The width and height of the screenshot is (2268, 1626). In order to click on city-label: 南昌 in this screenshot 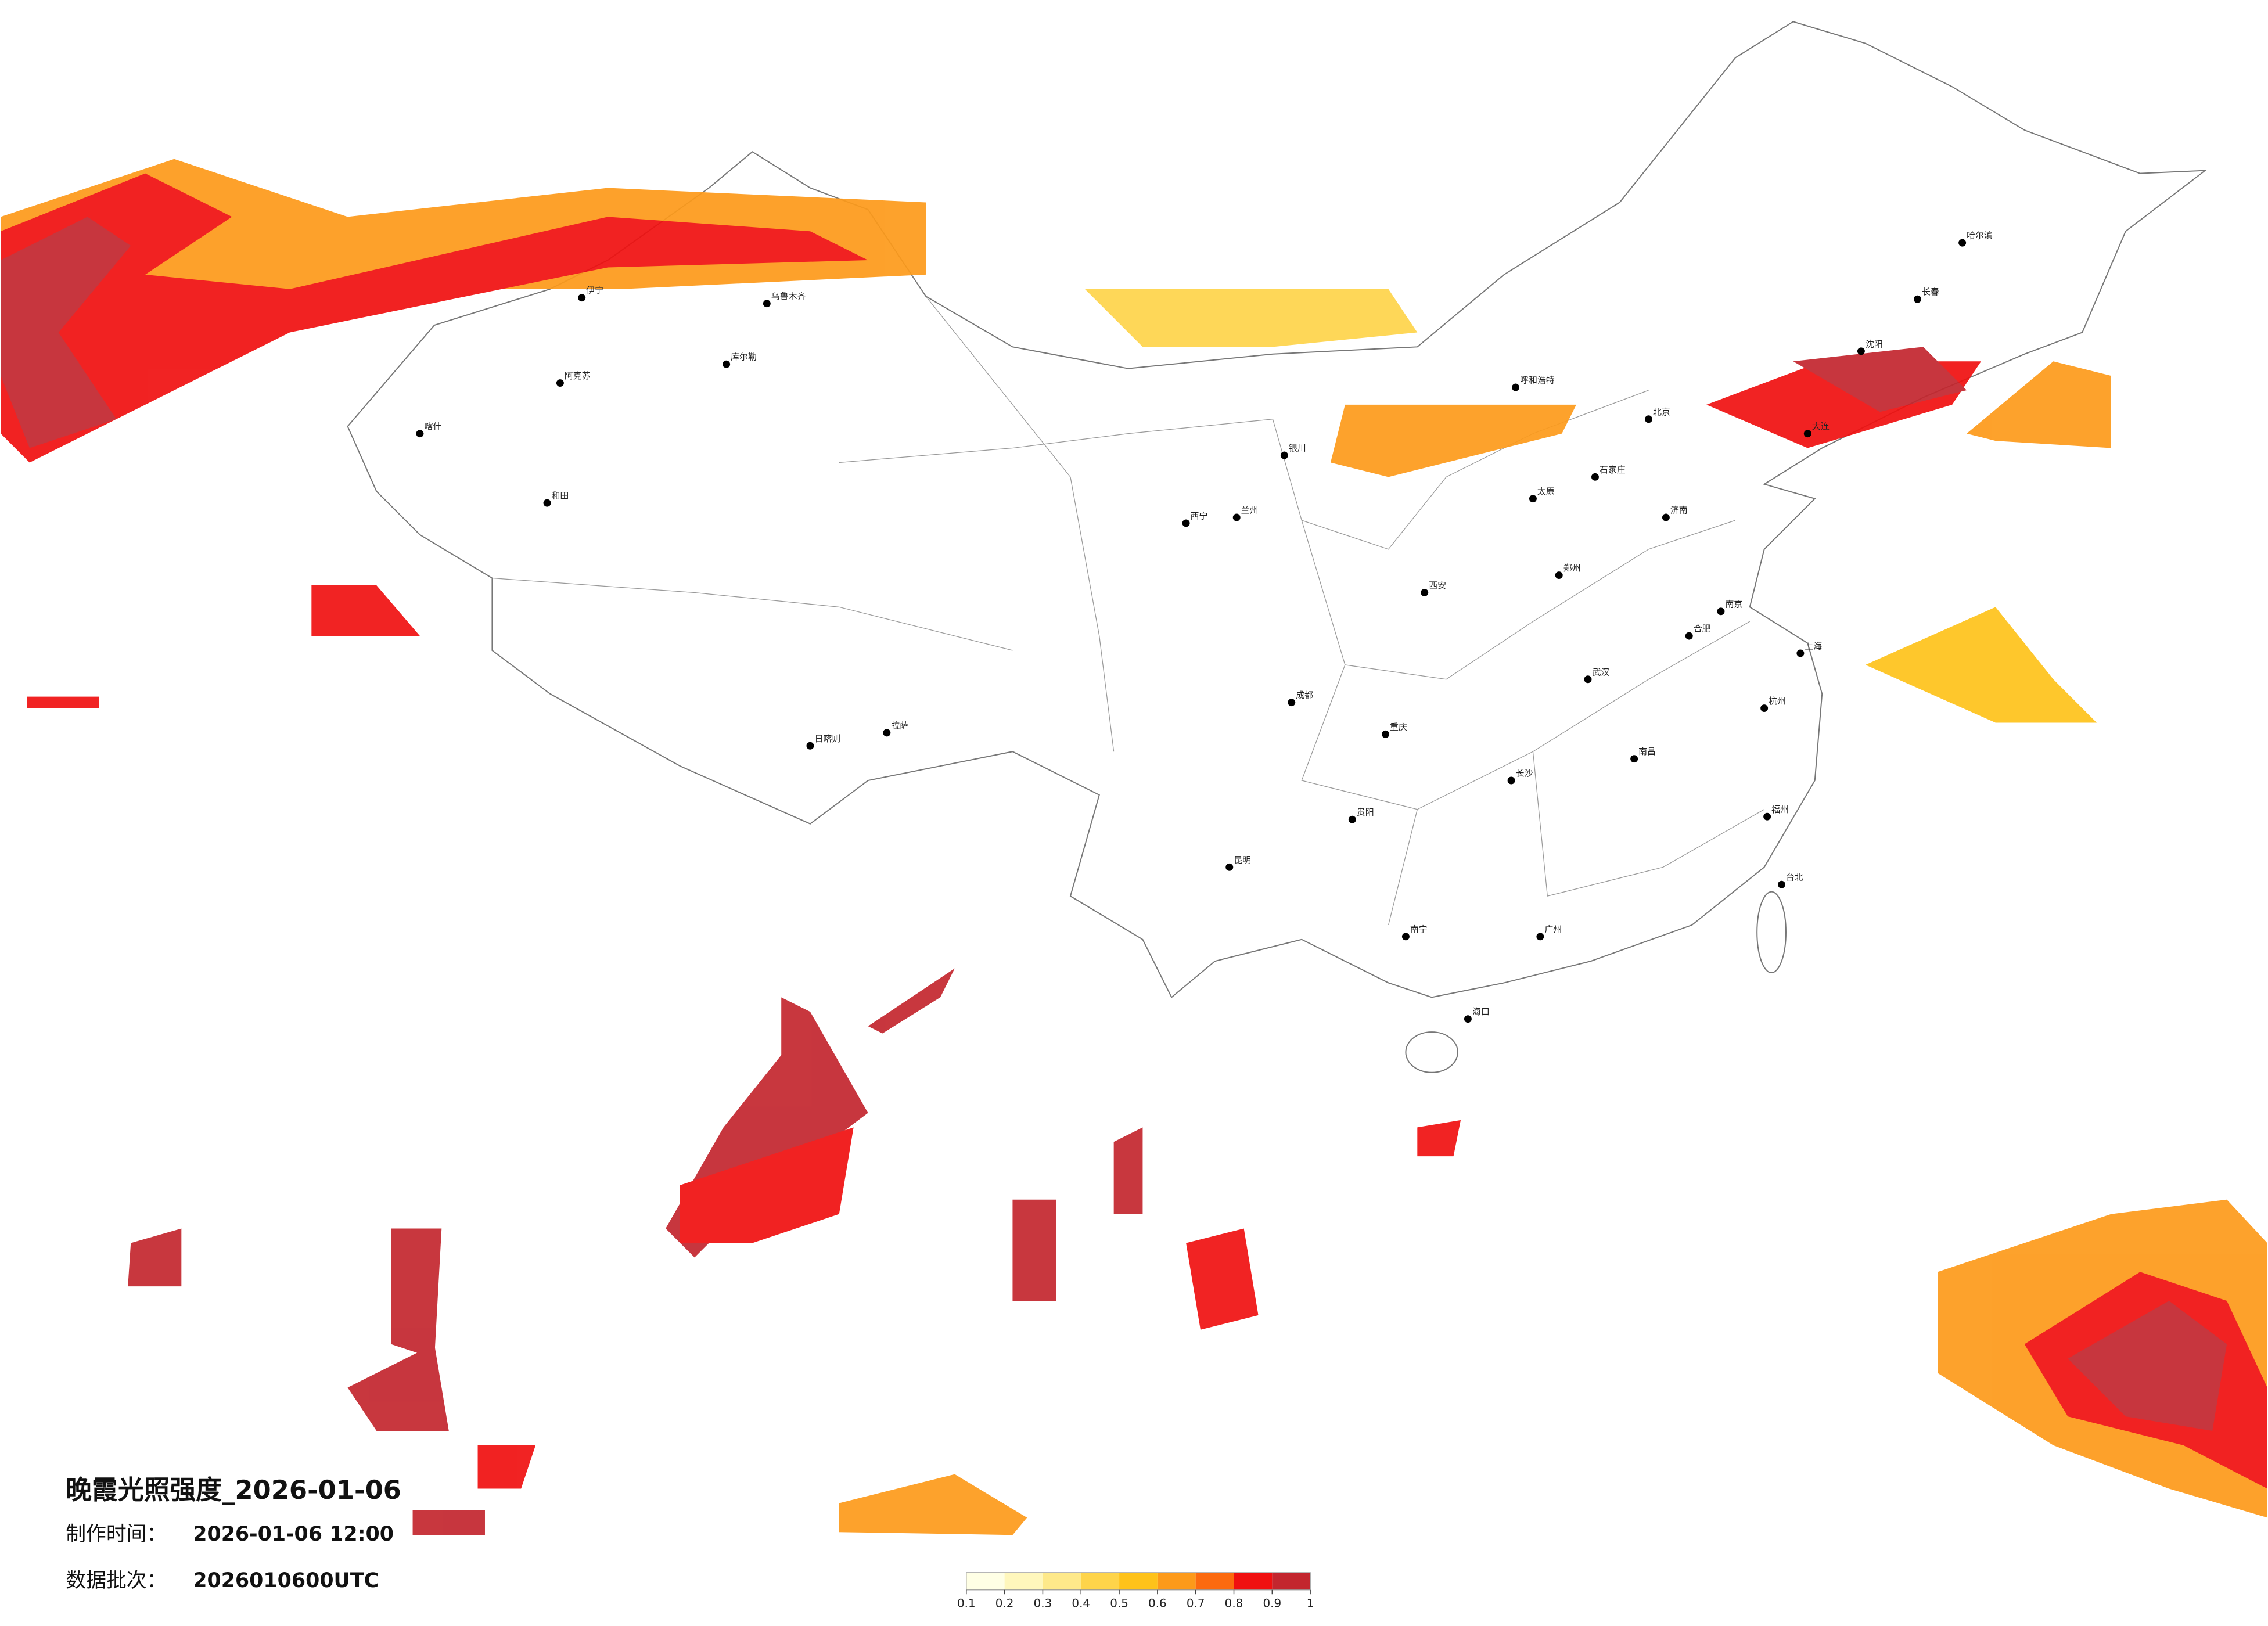, I will do `click(1647, 751)`.